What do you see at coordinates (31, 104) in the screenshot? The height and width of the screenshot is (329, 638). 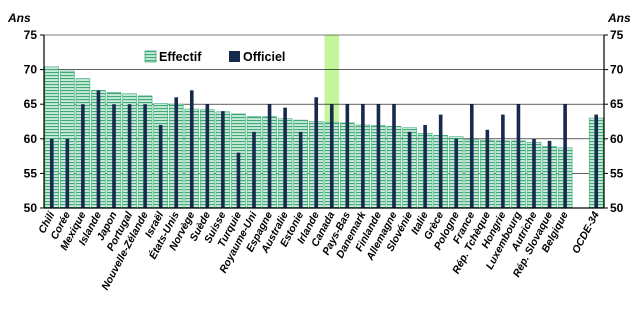 I see `y-tick-label-left: 65` at bounding box center [31, 104].